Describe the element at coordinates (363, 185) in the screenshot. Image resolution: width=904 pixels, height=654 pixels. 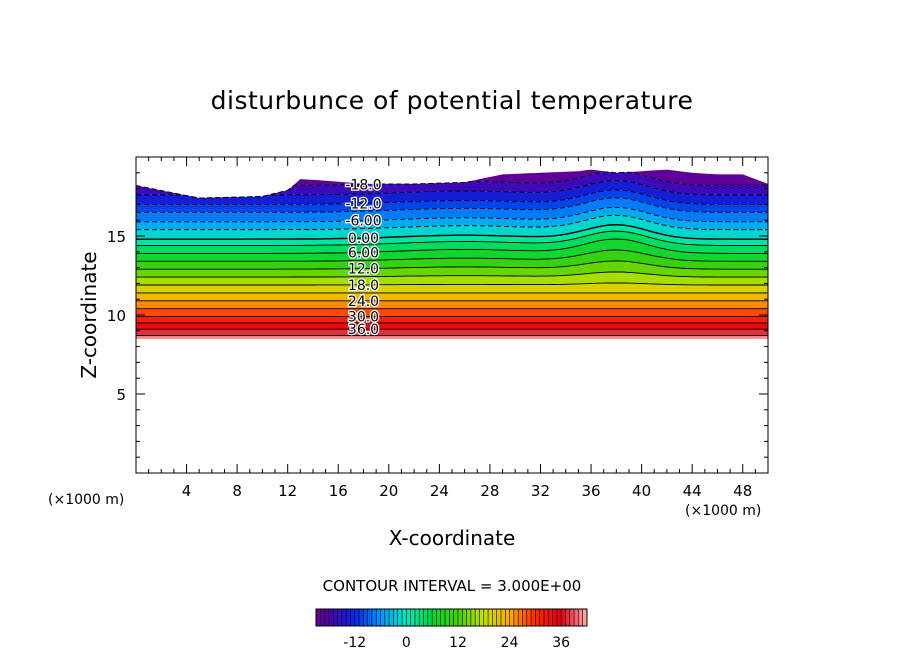
I see `contour-label: -18.0` at that location.